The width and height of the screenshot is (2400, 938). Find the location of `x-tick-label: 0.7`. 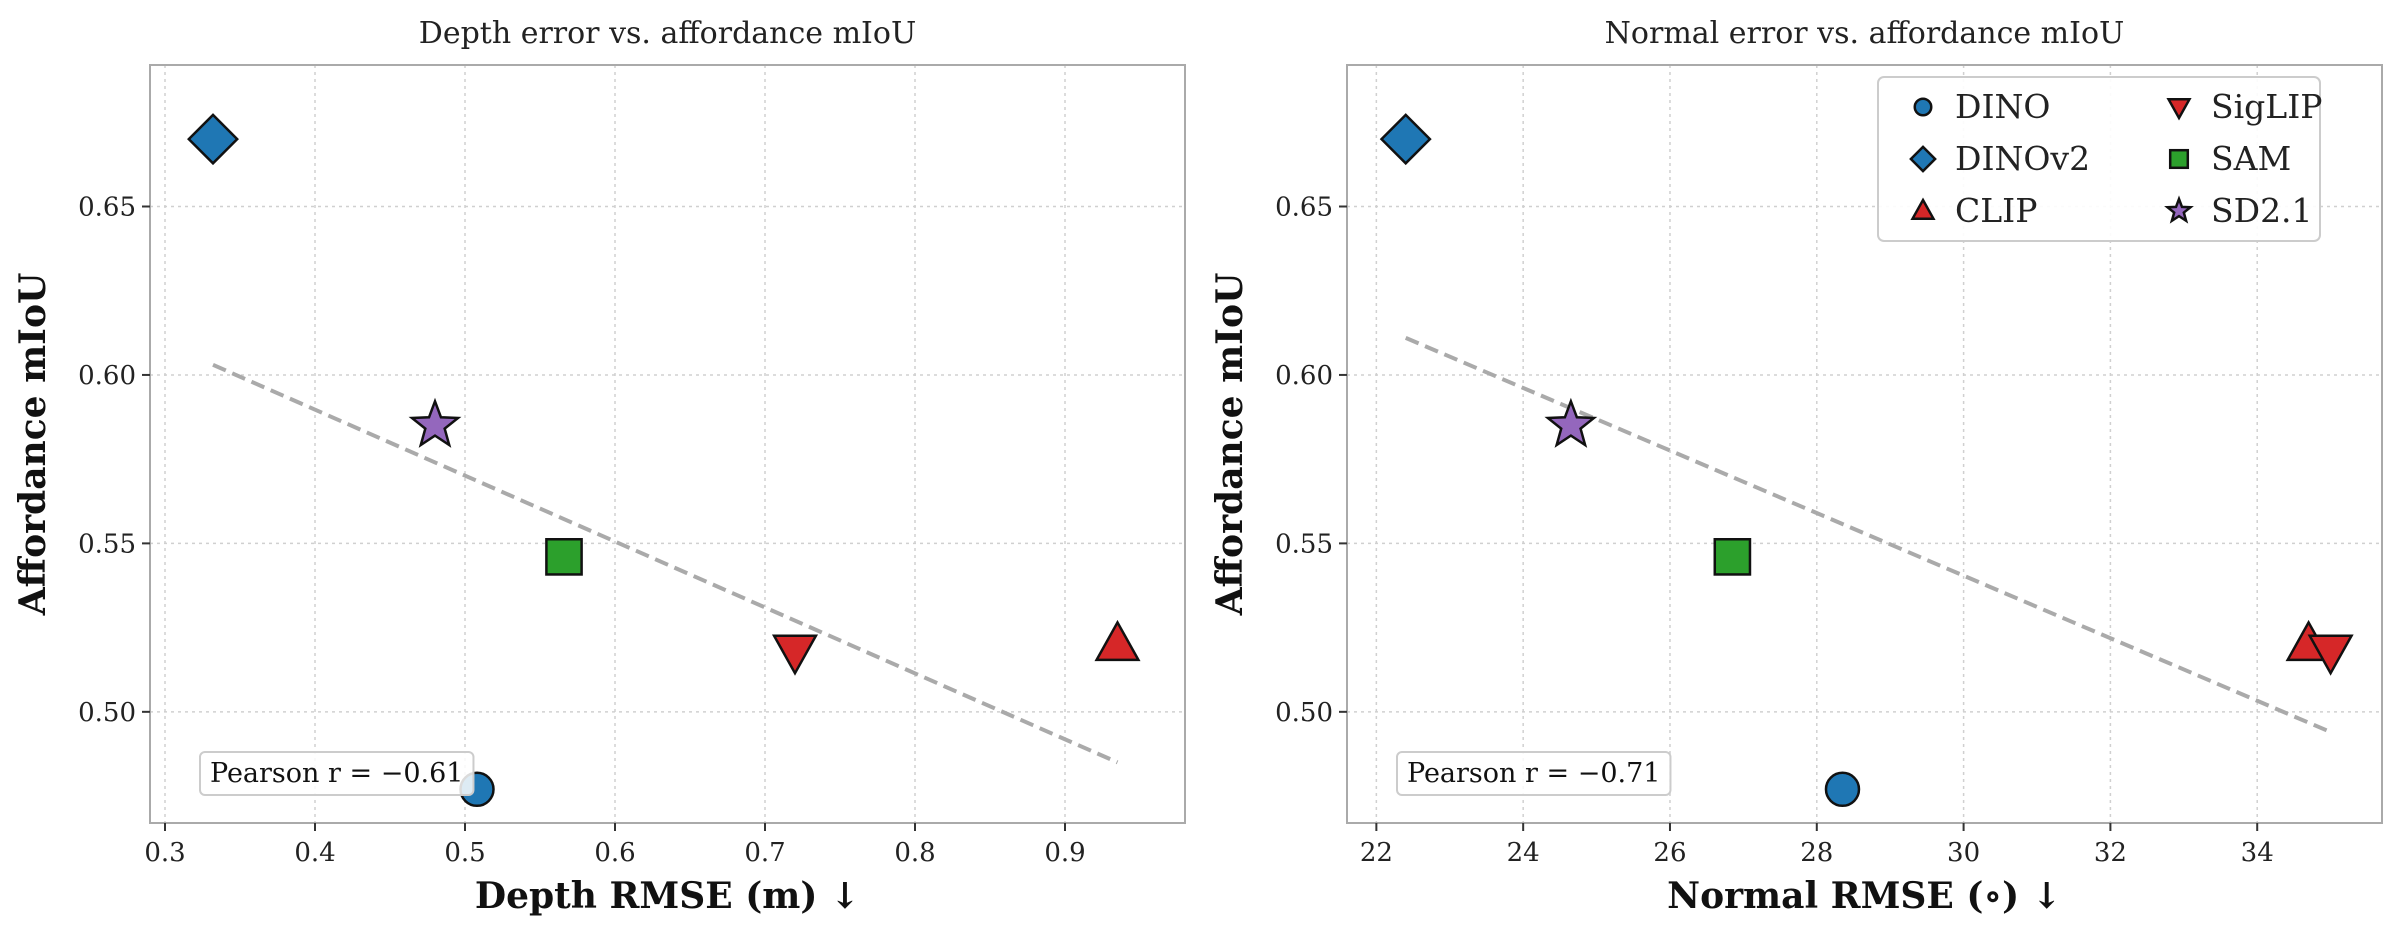

x-tick-label: 0.7 is located at coordinates (764, 853).